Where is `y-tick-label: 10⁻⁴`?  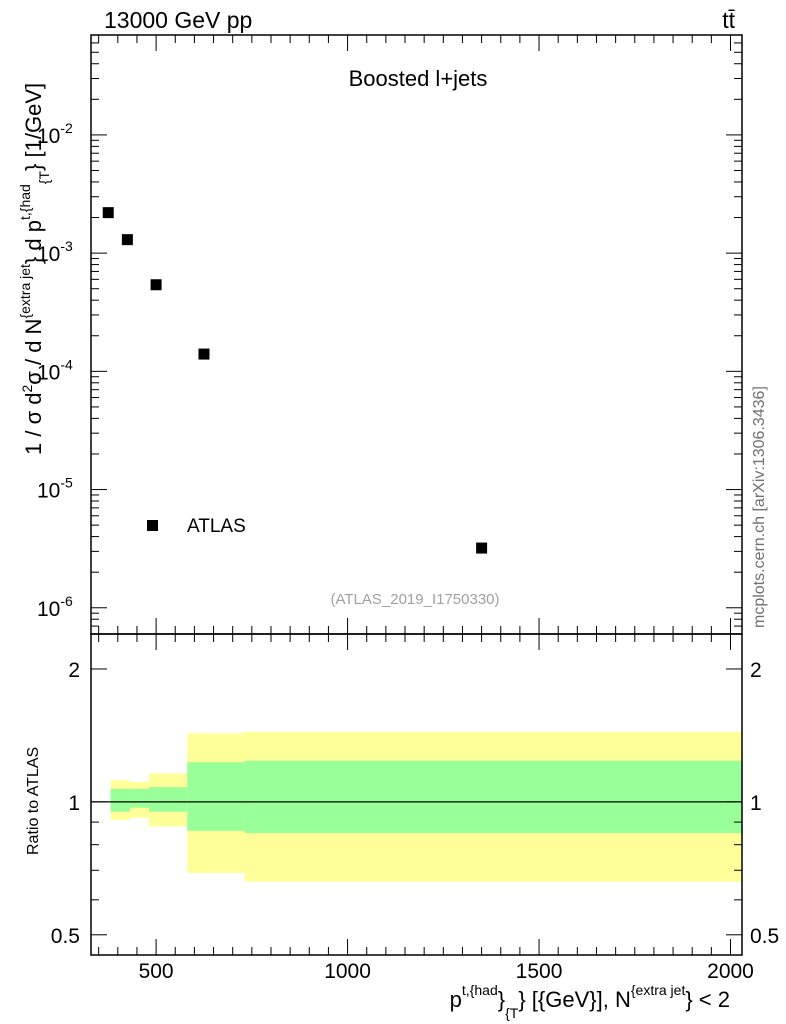
y-tick-label: 10⁻⁴ is located at coordinates (55, 370).